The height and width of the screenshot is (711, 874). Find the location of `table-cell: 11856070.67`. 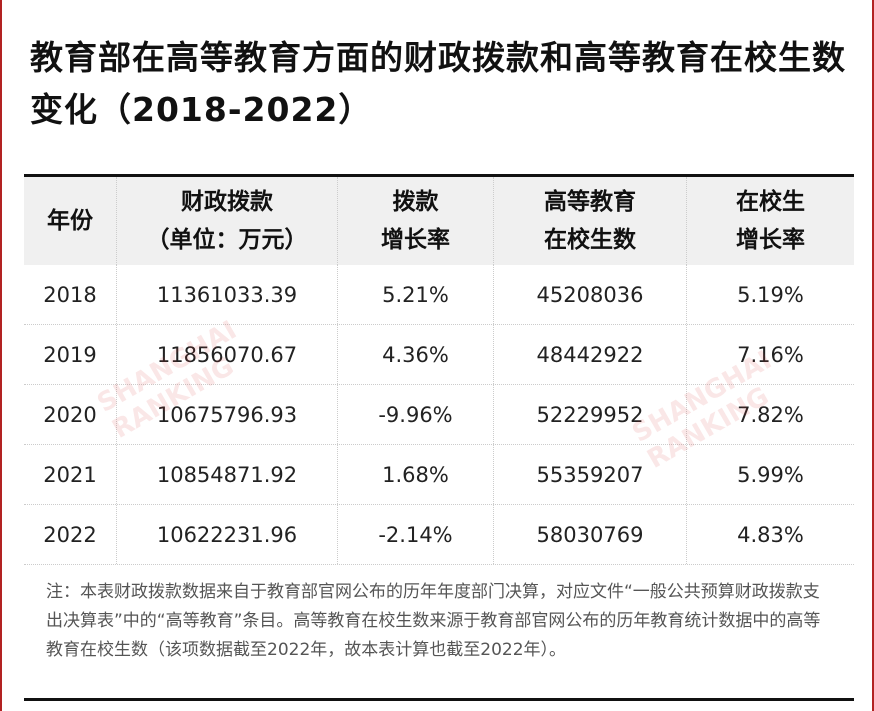

table-cell: 11856070.67 is located at coordinates (227, 354).